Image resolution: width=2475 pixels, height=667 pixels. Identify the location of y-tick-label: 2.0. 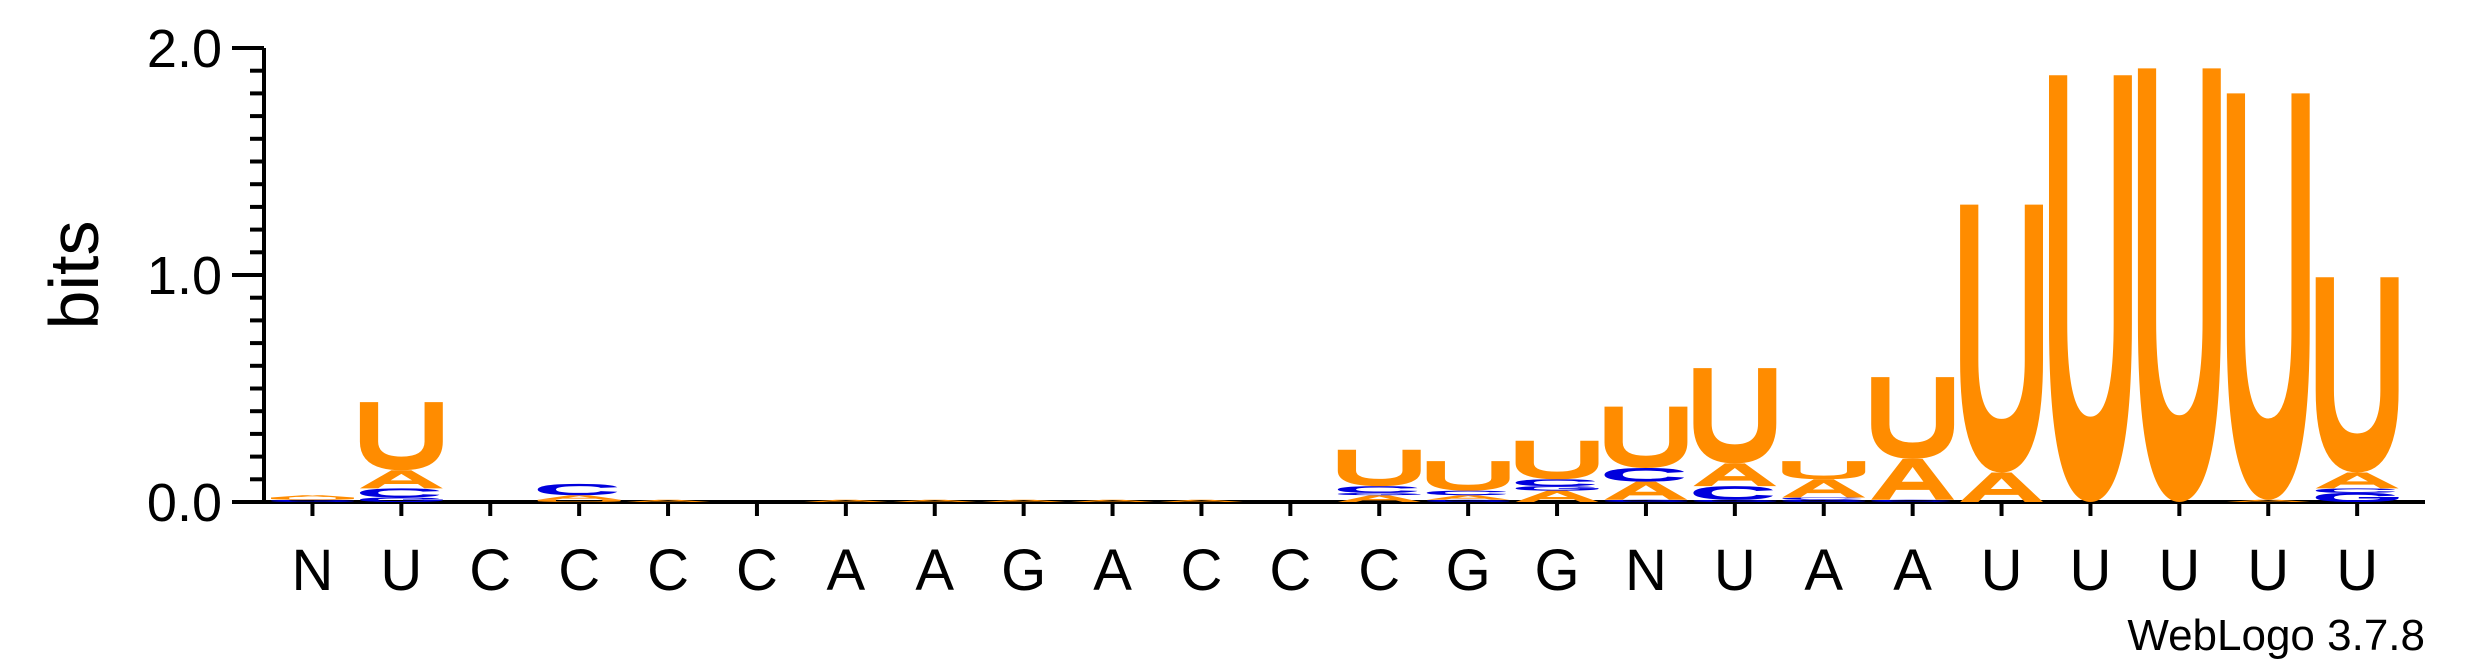
(184, 49).